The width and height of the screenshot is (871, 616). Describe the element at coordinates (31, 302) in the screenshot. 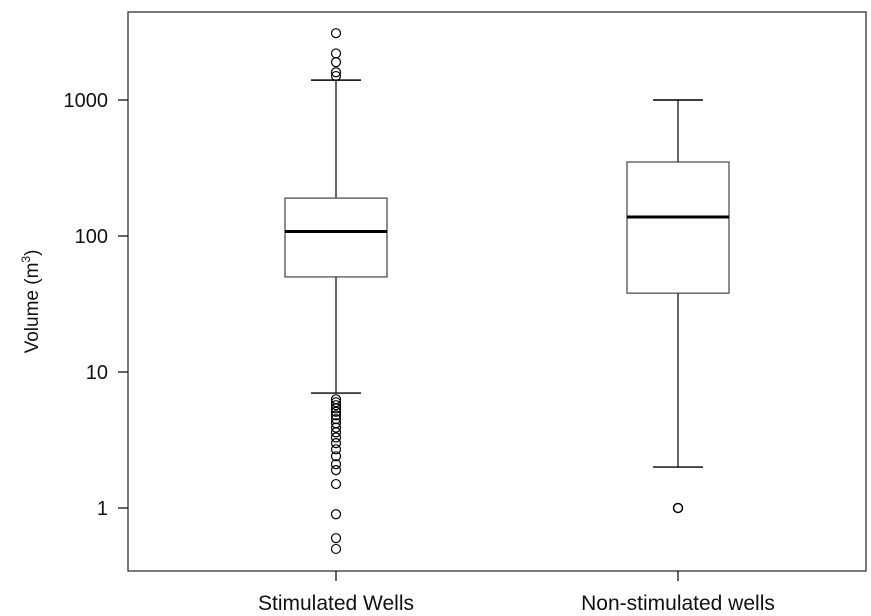

I see `y-axis-label: Volume (m3)` at that location.